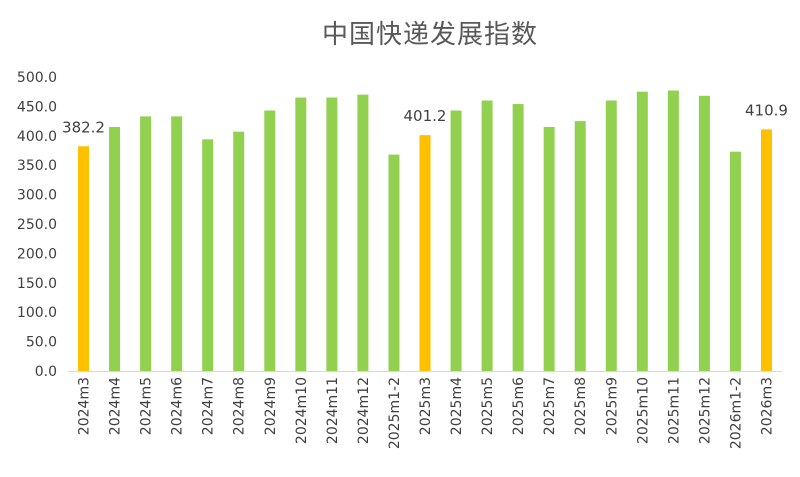 The image size is (800, 477). I want to click on x-tick-label: 2024m7, so click(209, 406).